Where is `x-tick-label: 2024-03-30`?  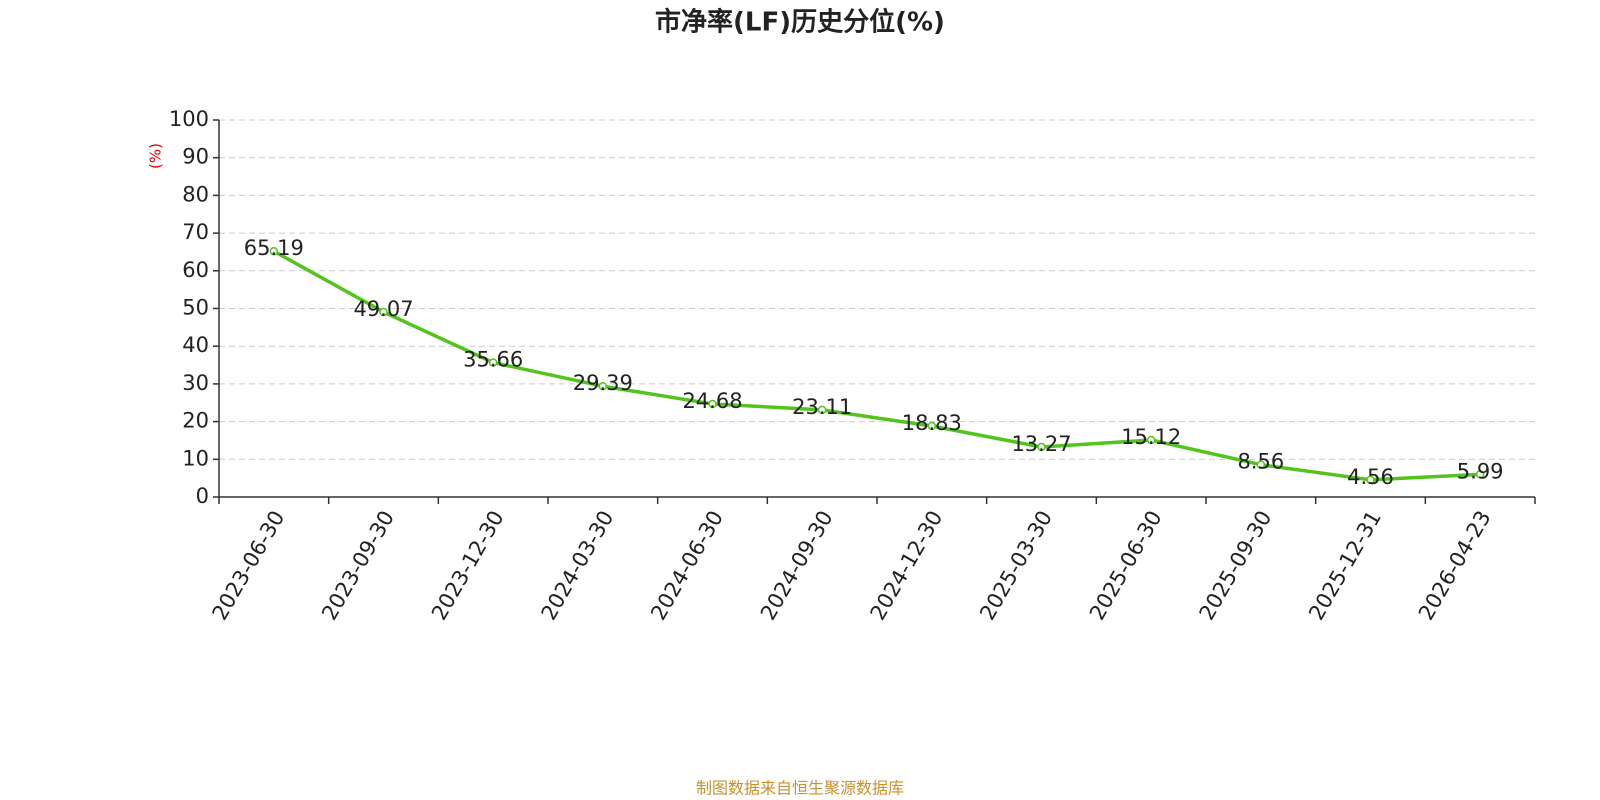
x-tick-label: 2024-03-30 is located at coordinates (578, 566).